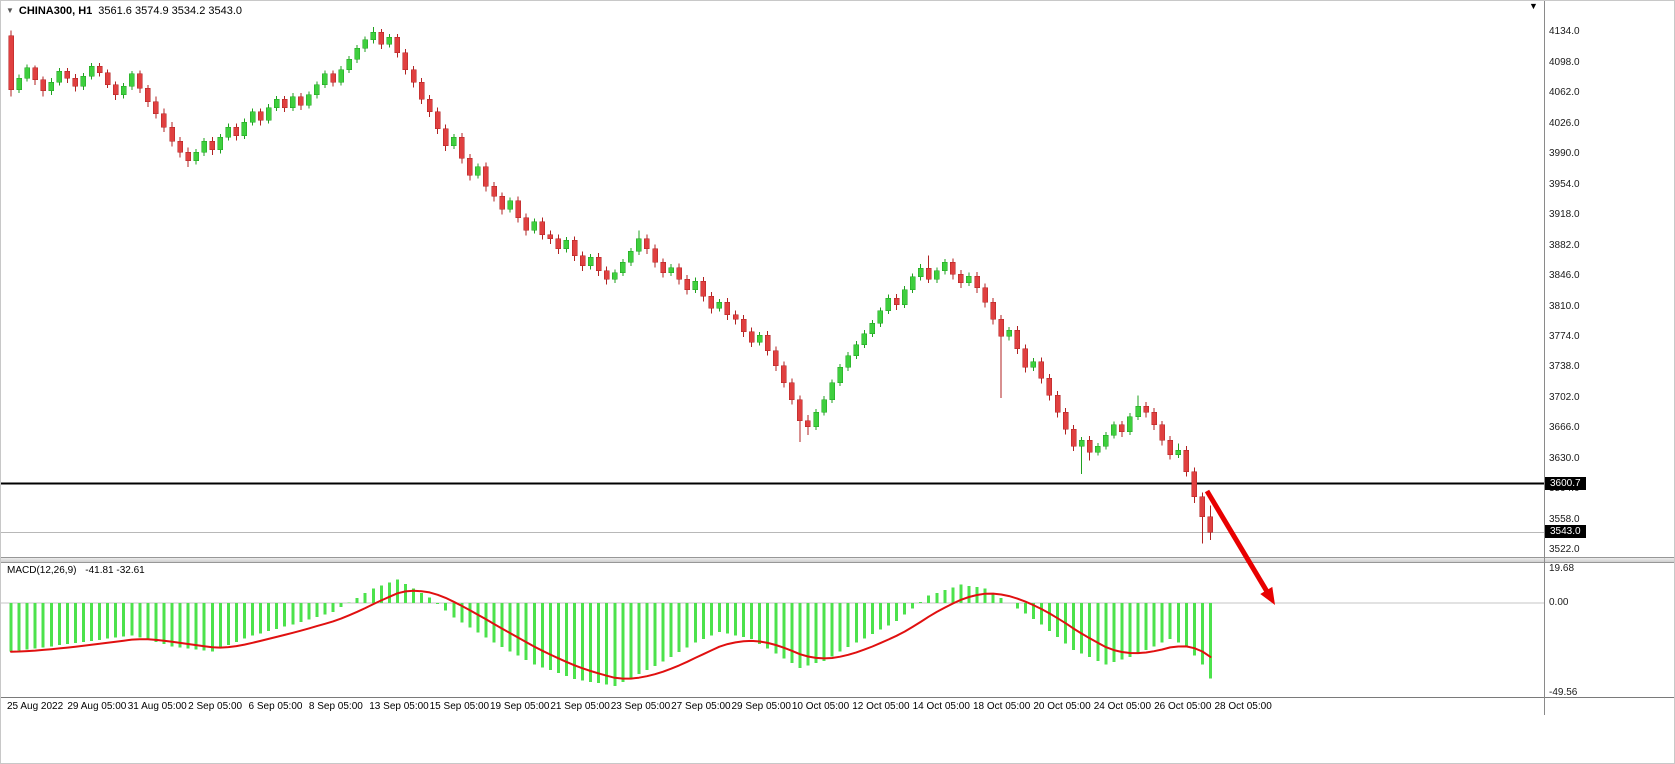 Image resolution: width=1675 pixels, height=764 pixels. I want to click on ohlc-readout: 3561.6 3574.9 3534.2 3543.0, so click(170, 11).